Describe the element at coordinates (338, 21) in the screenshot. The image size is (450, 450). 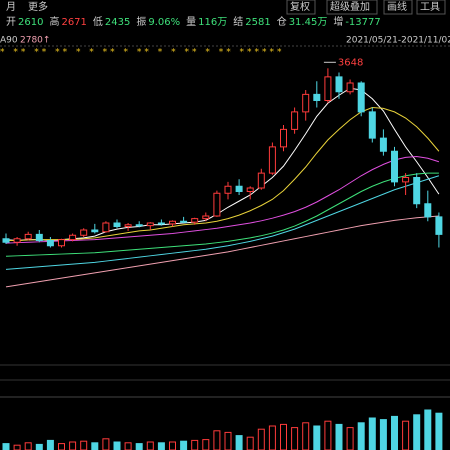
I see `stat-label: 增` at that location.